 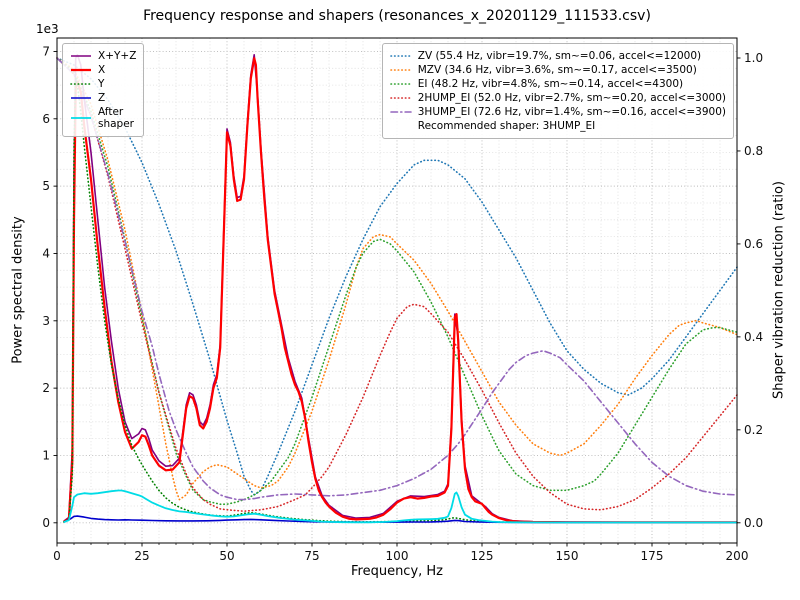 I want to click on legend-row: X+Y+Z, so click(x=103, y=56).